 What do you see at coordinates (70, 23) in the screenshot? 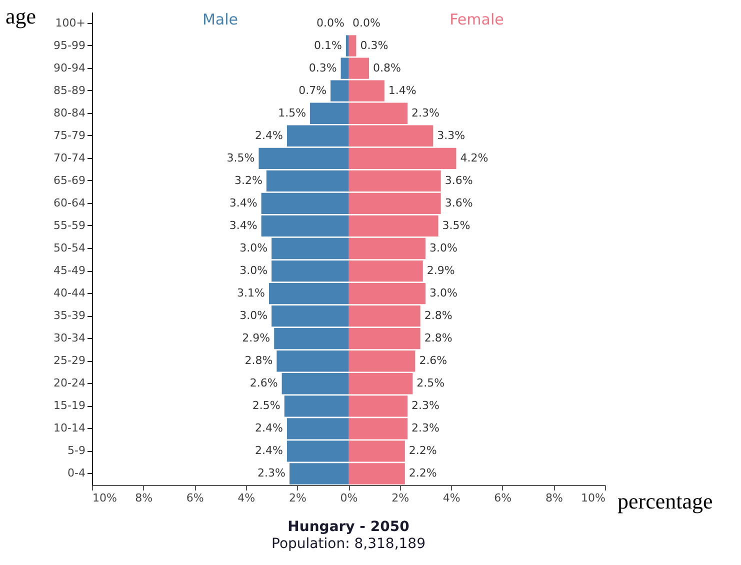
I see `y-tick-label: 100+` at bounding box center [70, 23].